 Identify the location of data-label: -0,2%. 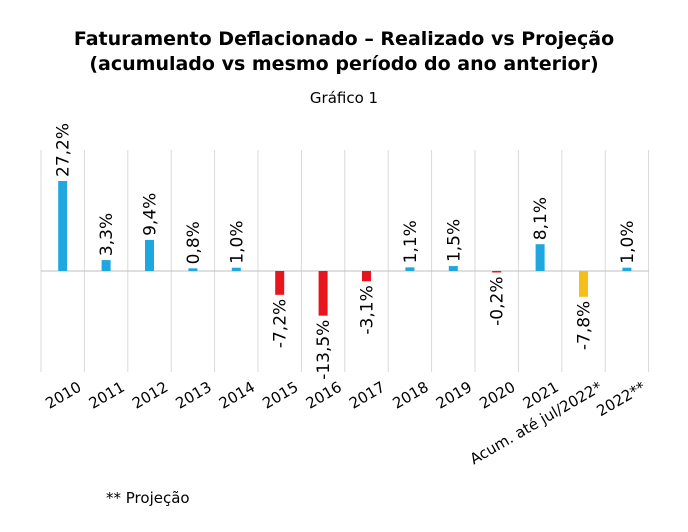
(498, 301).